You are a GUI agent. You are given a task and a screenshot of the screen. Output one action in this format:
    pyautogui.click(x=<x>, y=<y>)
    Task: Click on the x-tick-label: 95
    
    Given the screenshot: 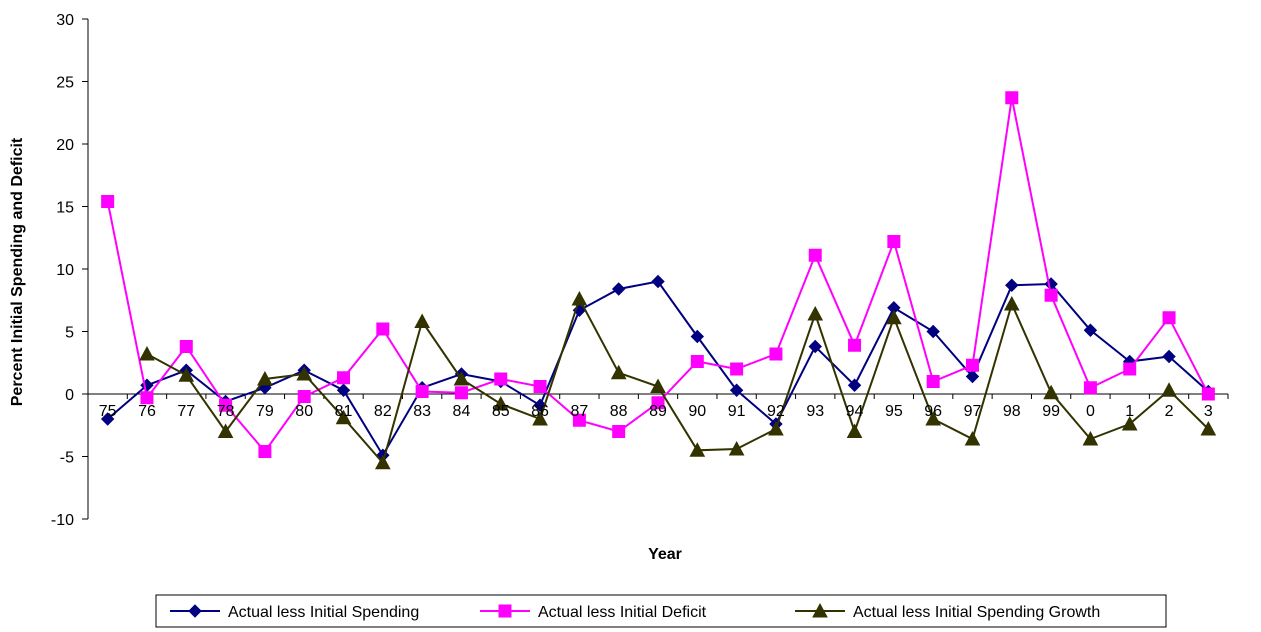 What is the action you would take?
    pyautogui.click(x=894, y=411)
    